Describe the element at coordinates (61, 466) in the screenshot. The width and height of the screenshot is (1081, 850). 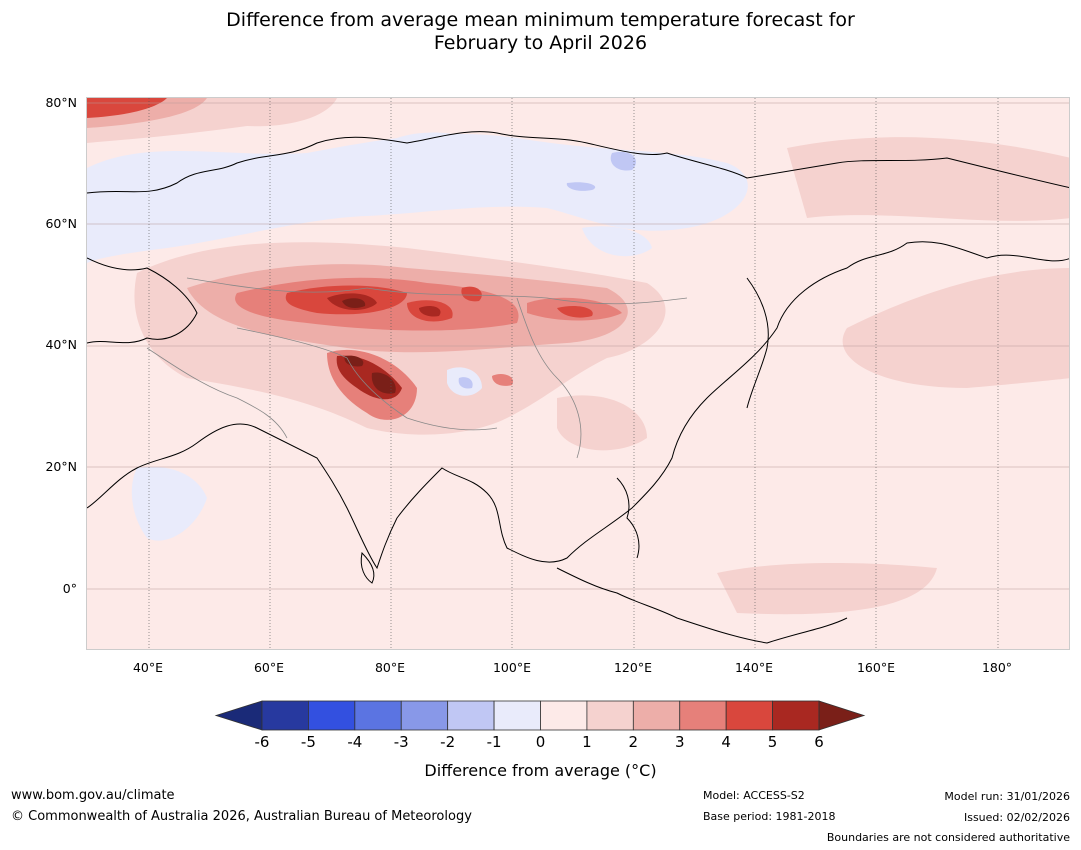
I see `lat-label-20n: 20°N` at that location.